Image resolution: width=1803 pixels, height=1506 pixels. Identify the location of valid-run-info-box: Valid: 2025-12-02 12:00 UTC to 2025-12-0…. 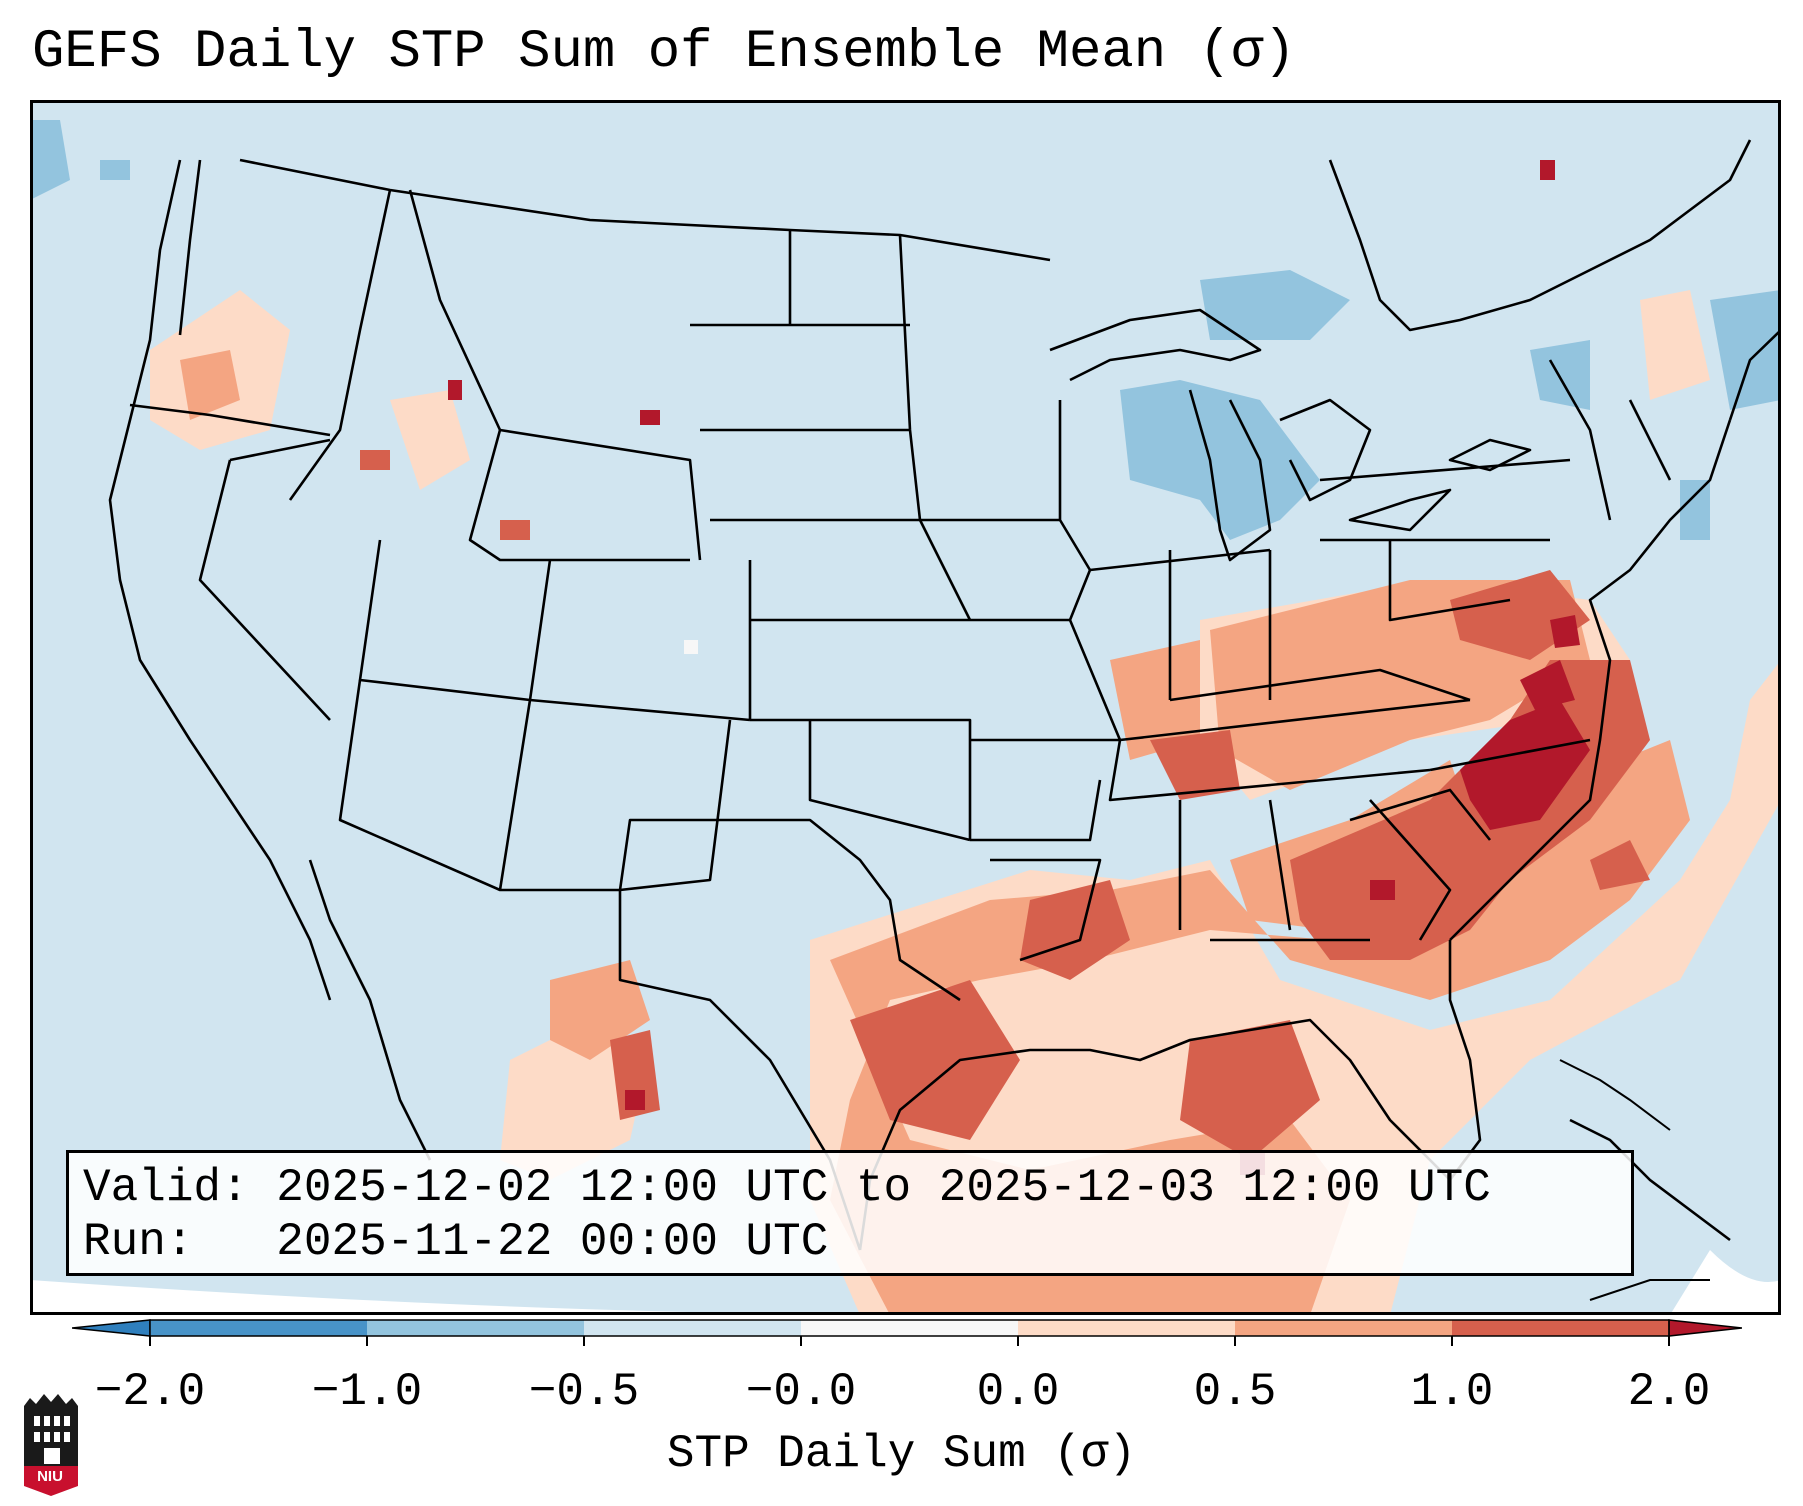
(850, 1213).